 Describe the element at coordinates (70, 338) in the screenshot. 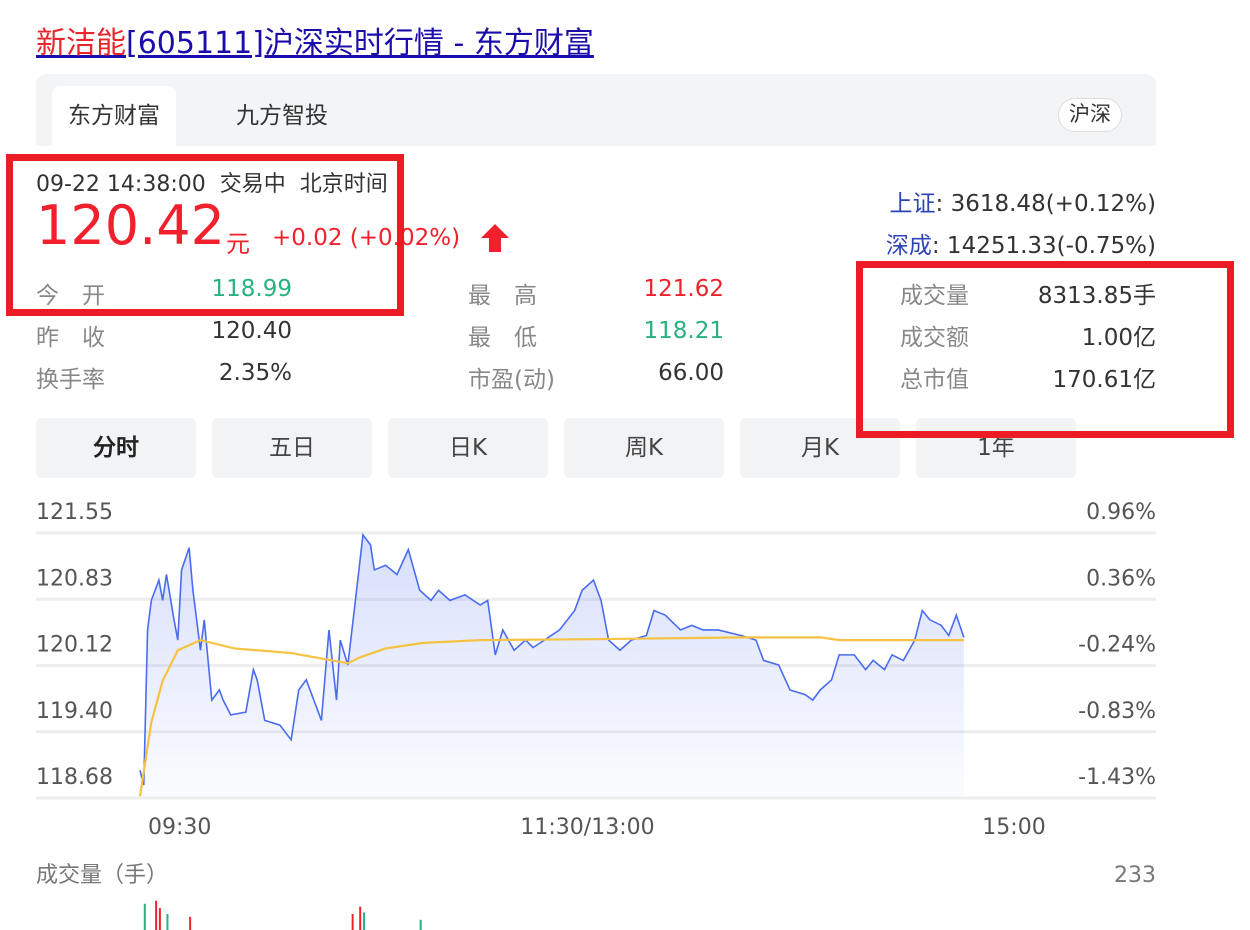

I see `stat-label: 昨 收` at that location.